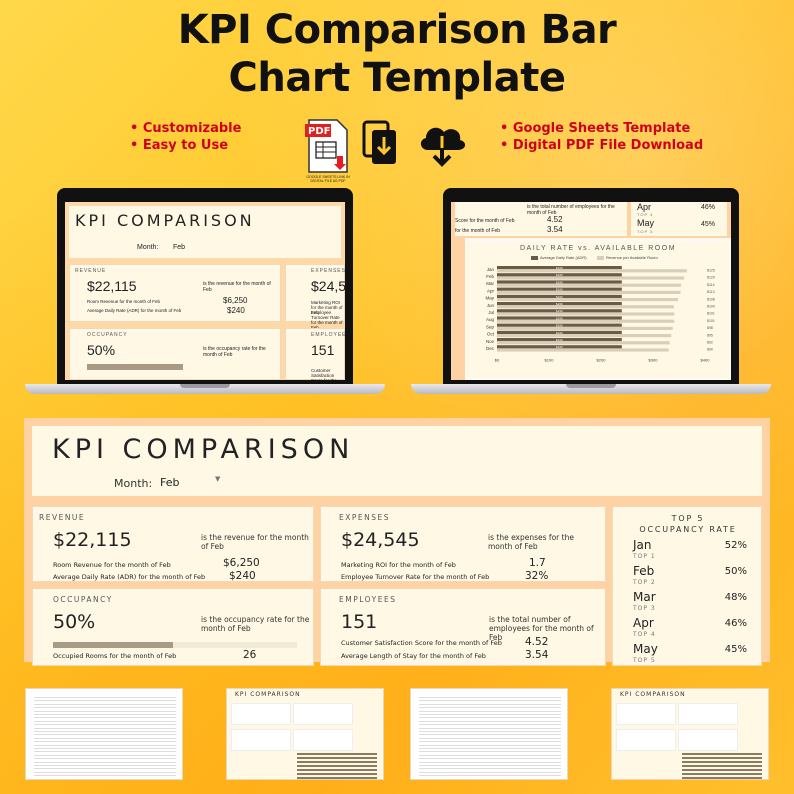  What do you see at coordinates (693, 577) in the screenshot?
I see `top5-row: Feb TOP 2 50%` at bounding box center [693, 577].